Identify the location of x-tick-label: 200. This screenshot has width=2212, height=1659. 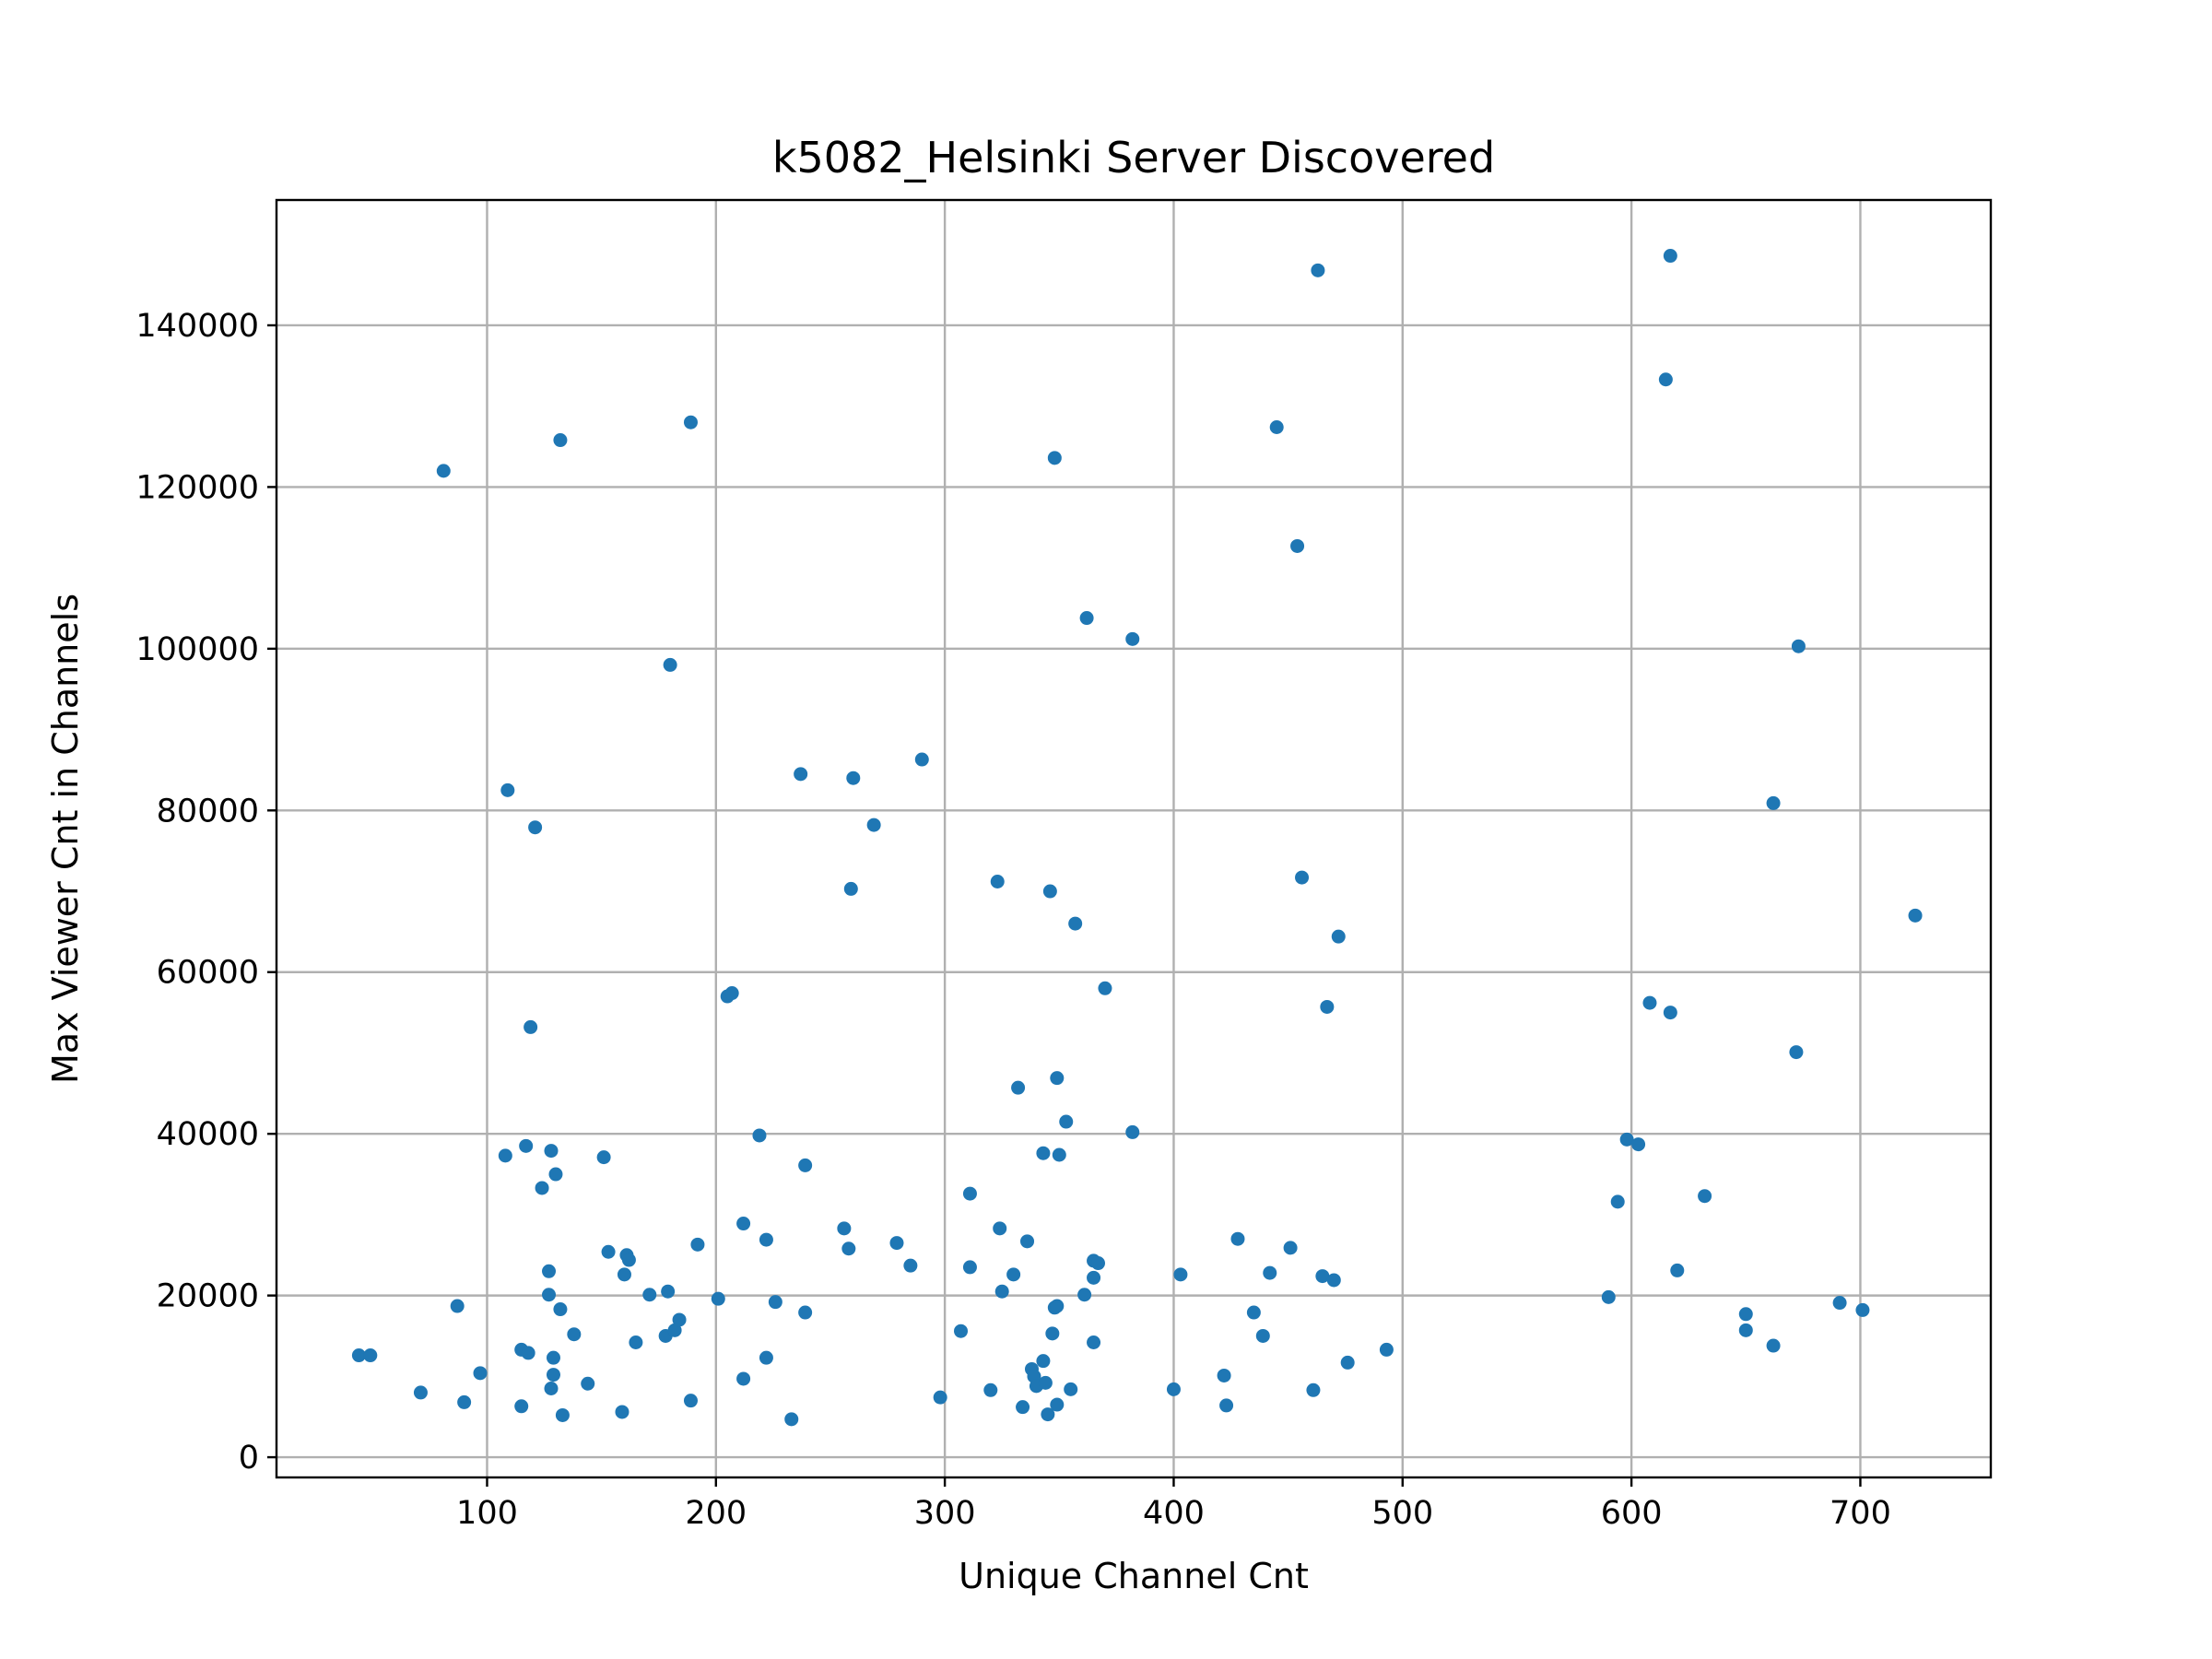
(716, 1513).